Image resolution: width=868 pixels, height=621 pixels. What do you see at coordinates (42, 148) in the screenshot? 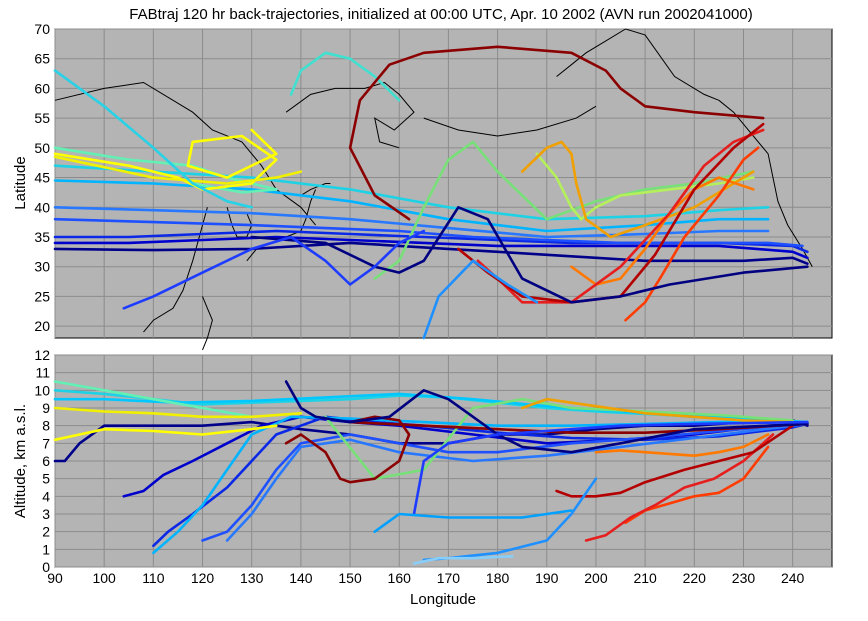
I see `latitude-tick-label: 50` at bounding box center [42, 148].